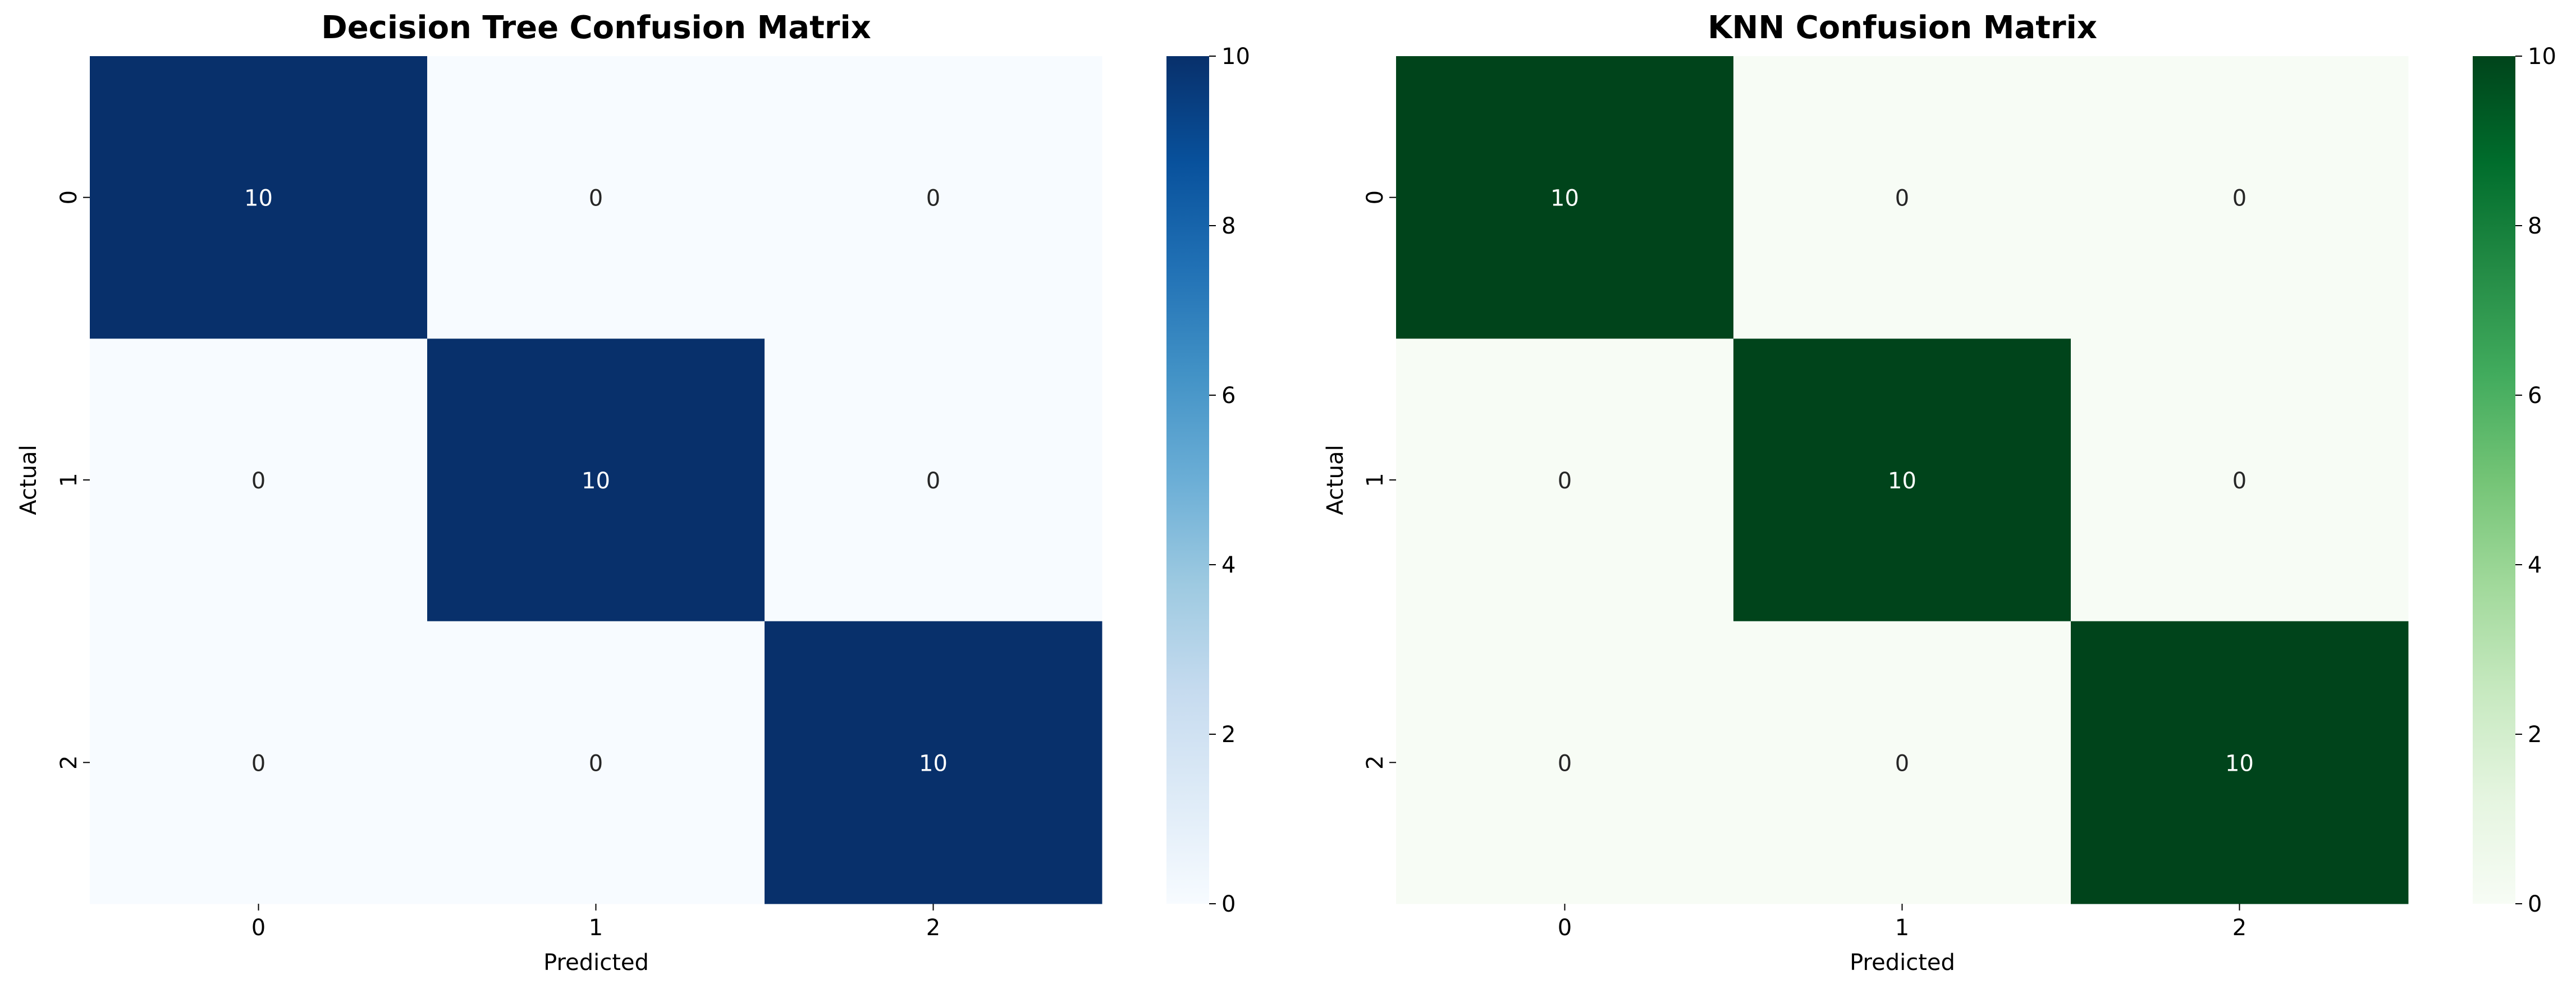  What do you see at coordinates (1902, 28) in the screenshot?
I see `chart-title: KNN Confusion Matrix` at bounding box center [1902, 28].